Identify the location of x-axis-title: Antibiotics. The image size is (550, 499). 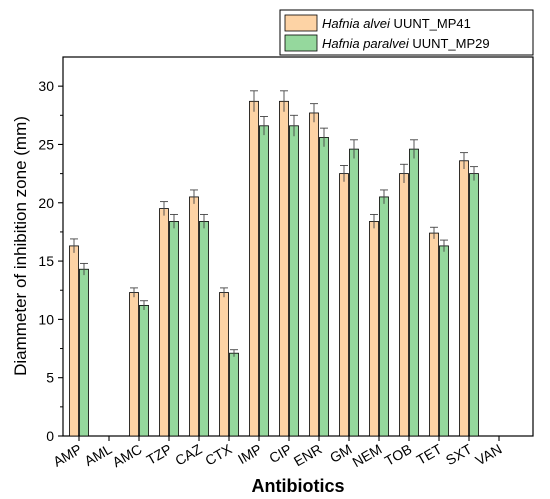
(298, 486).